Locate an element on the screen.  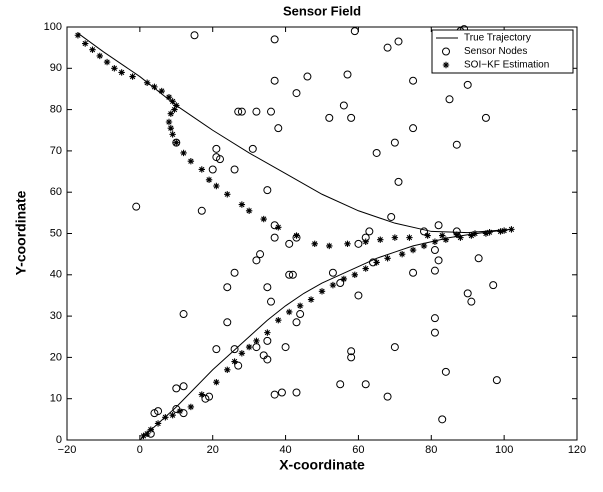
y-tick-label: 100 is located at coordinates (53, 27).